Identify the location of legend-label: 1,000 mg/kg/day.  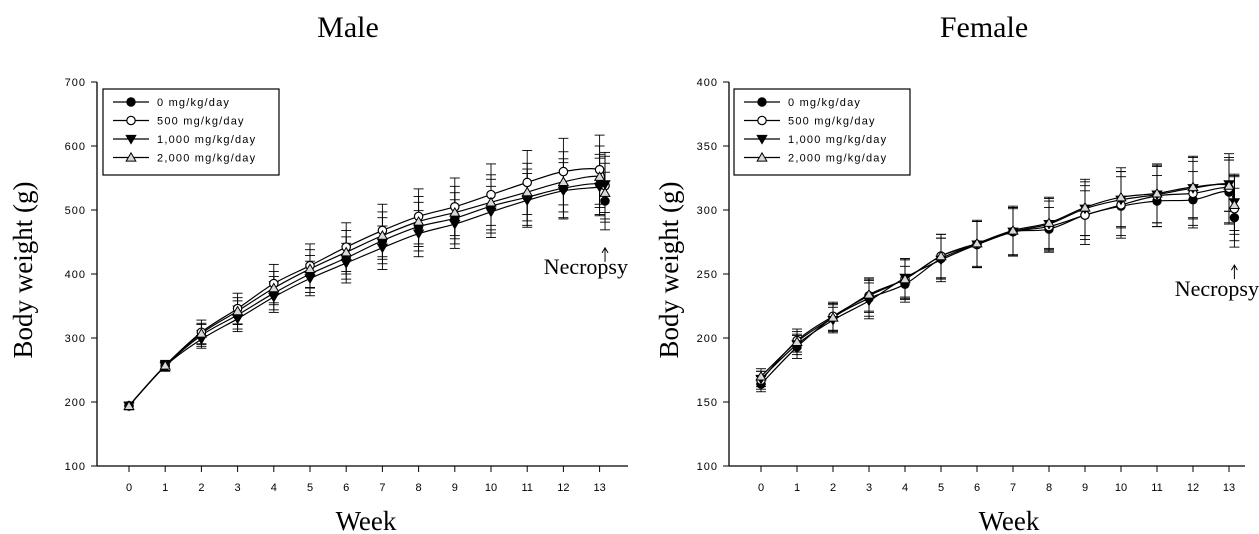
(206, 140).